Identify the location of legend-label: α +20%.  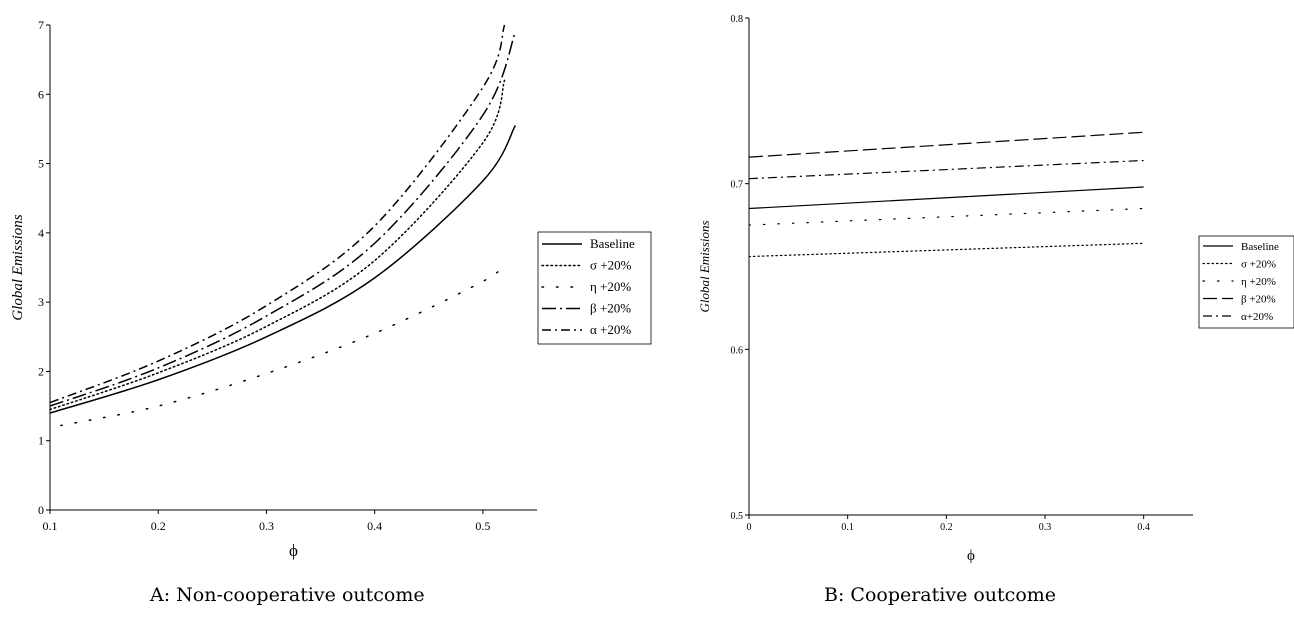
(610, 329).